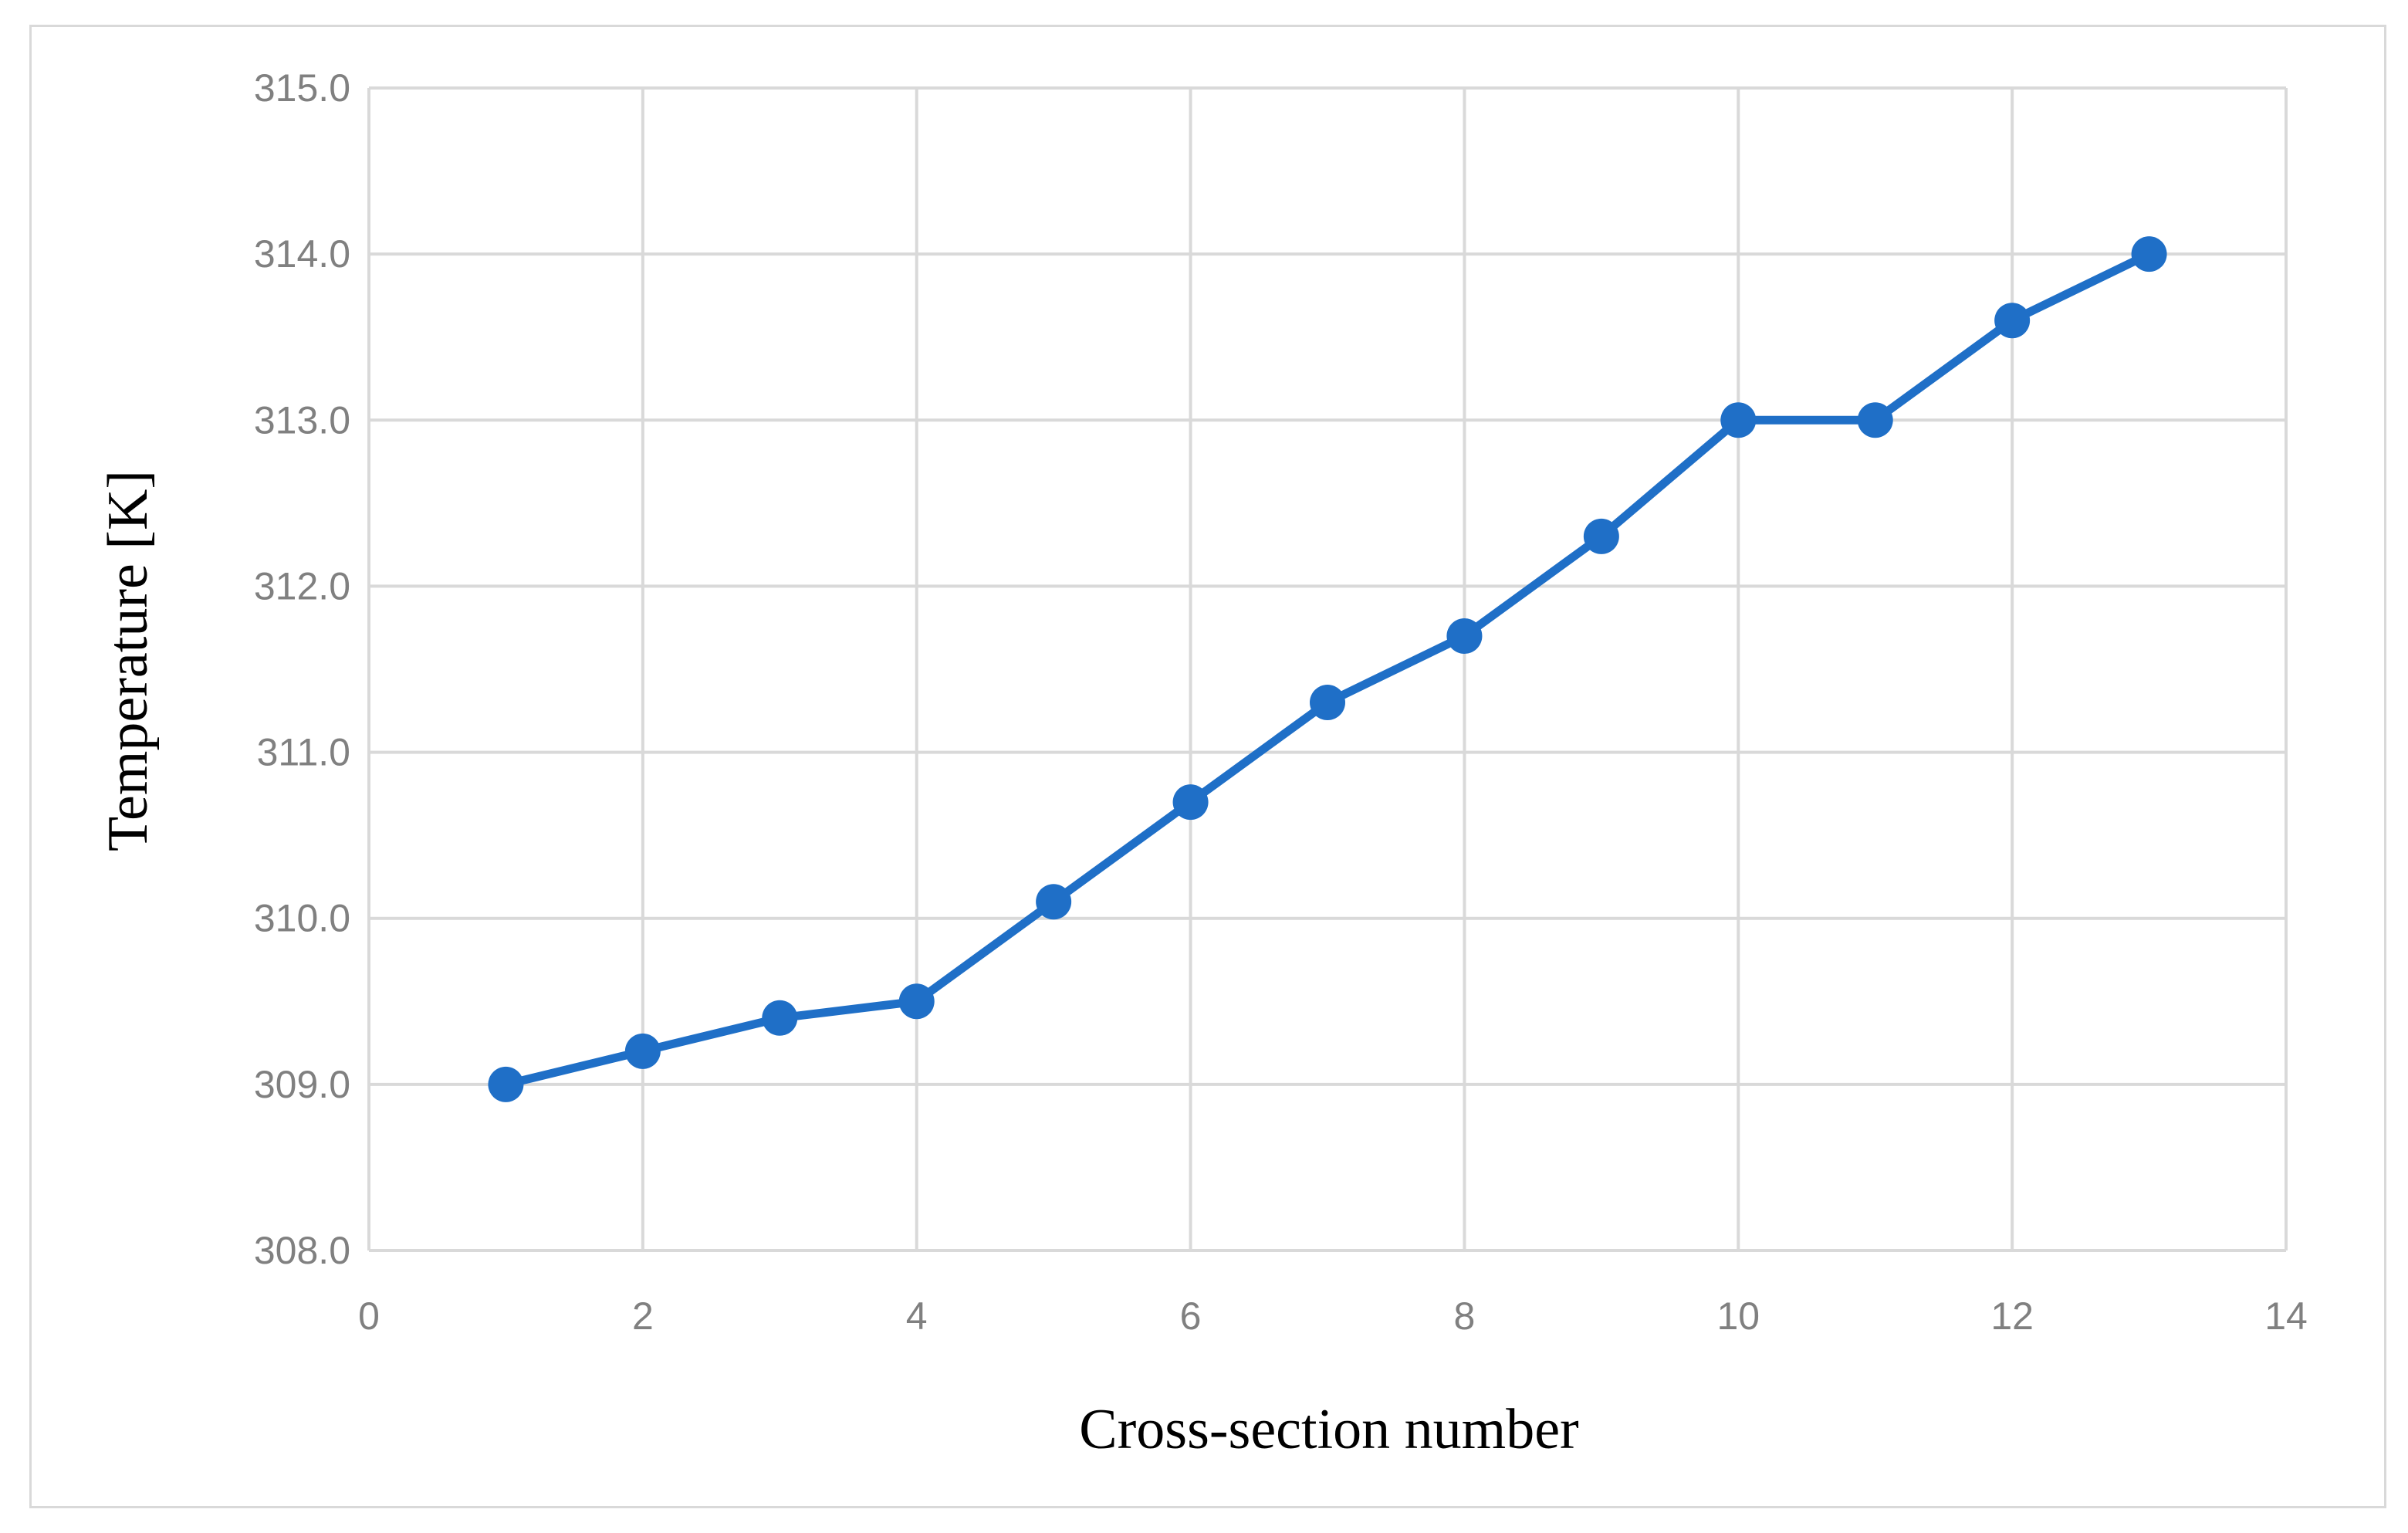 The width and height of the screenshot is (2408, 1533). What do you see at coordinates (302, 1250) in the screenshot?
I see `y-tick-label: 308.0` at bounding box center [302, 1250].